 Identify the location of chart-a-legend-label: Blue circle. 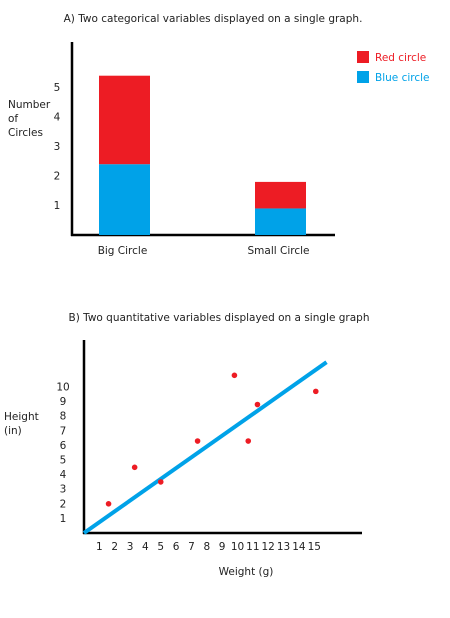
(402, 78).